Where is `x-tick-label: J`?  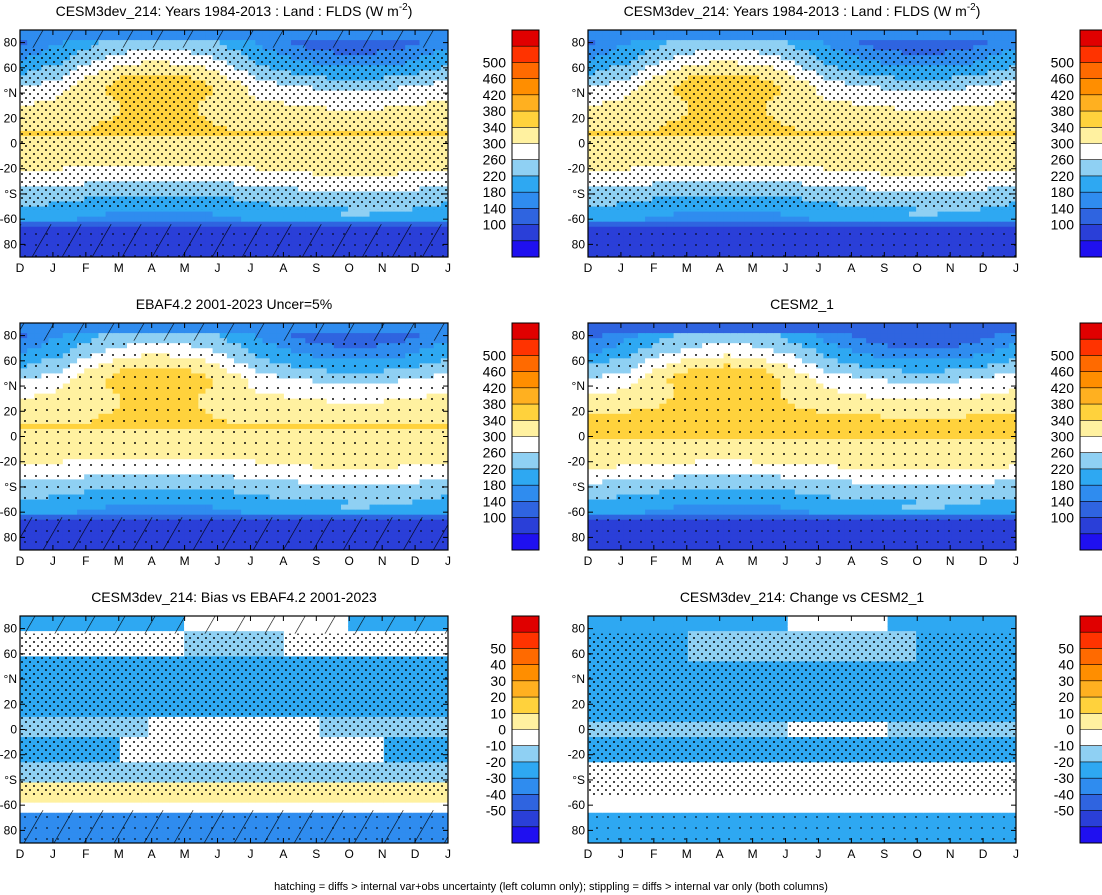
x-tick-label: J is located at coordinates (218, 268).